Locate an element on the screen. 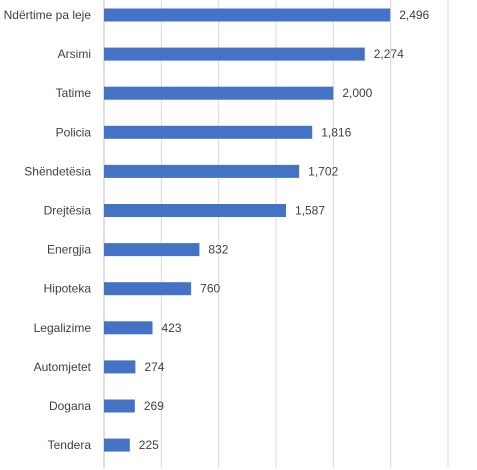 The width and height of the screenshot is (477, 470). data-label: 832 is located at coordinates (218, 250).